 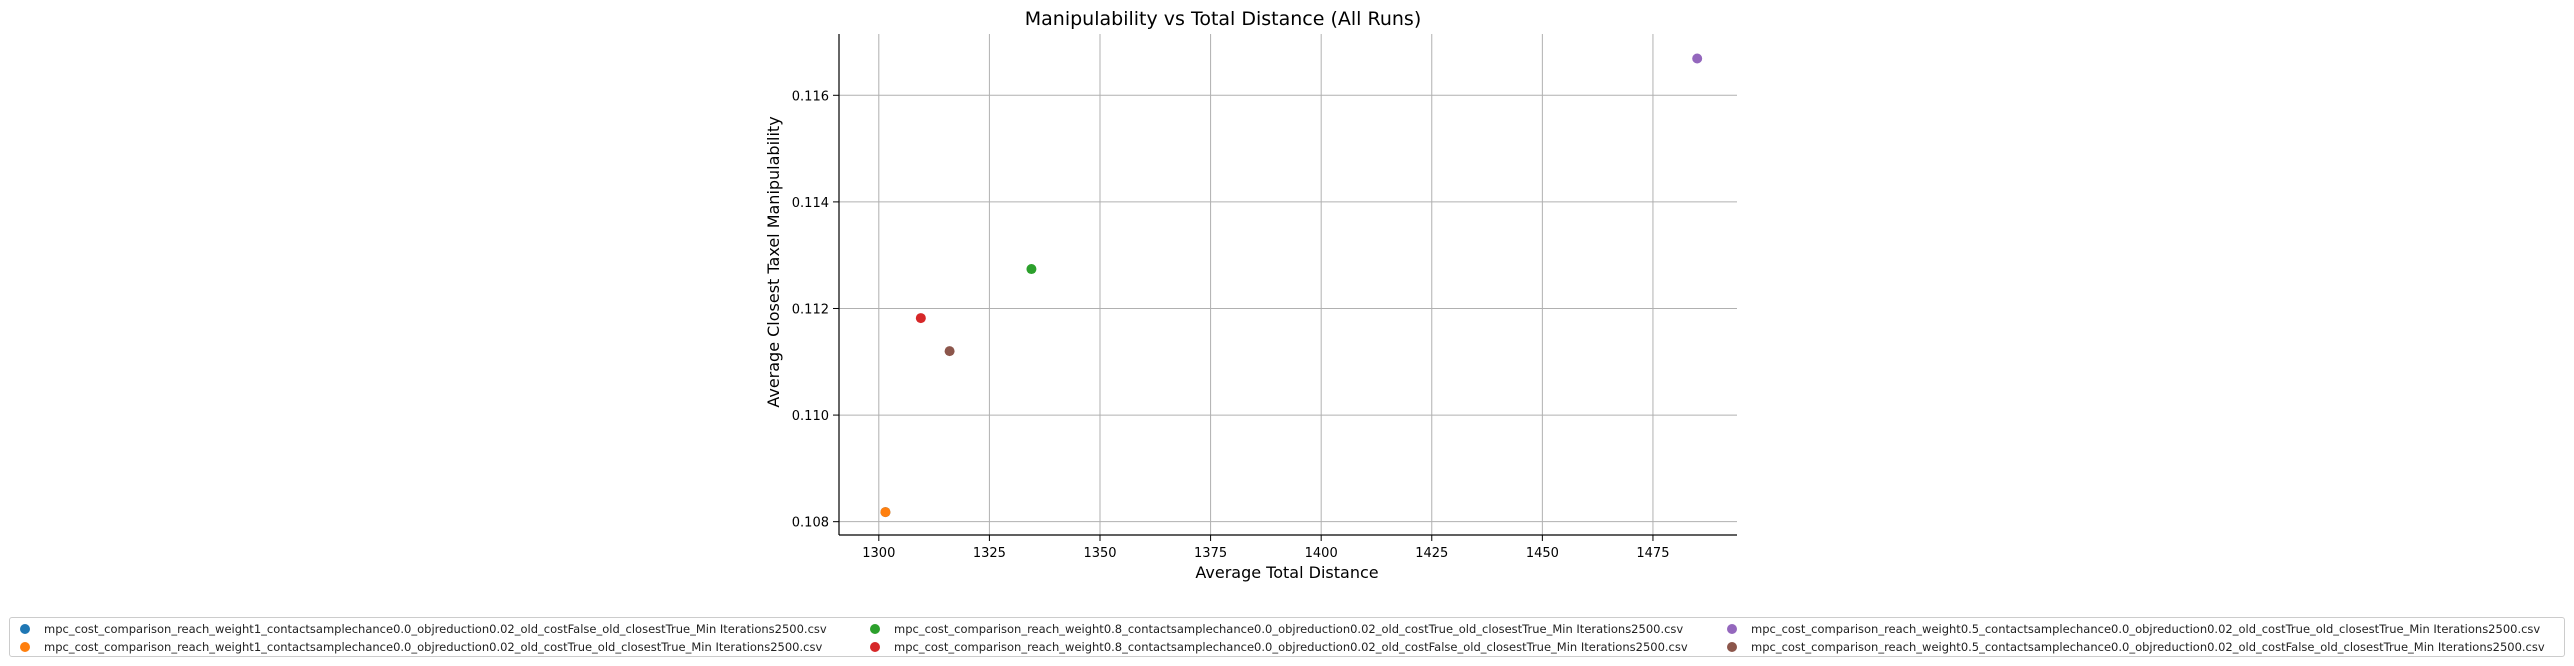 What do you see at coordinates (1542, 553) in the screenshot?
I see `x-tick-label: 1450` at bounding box center [1542, 553].